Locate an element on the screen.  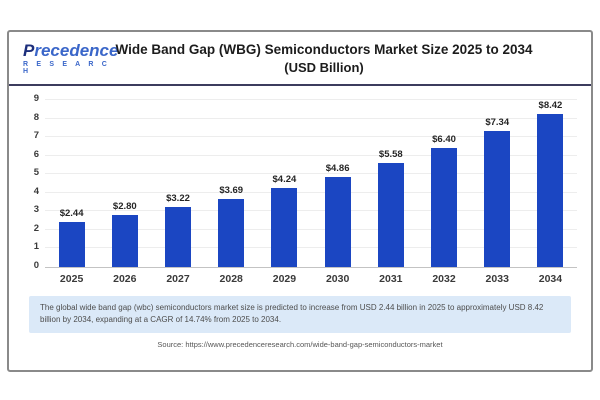
bar-value-label: $8.42 is located at coordinates (550, 105).